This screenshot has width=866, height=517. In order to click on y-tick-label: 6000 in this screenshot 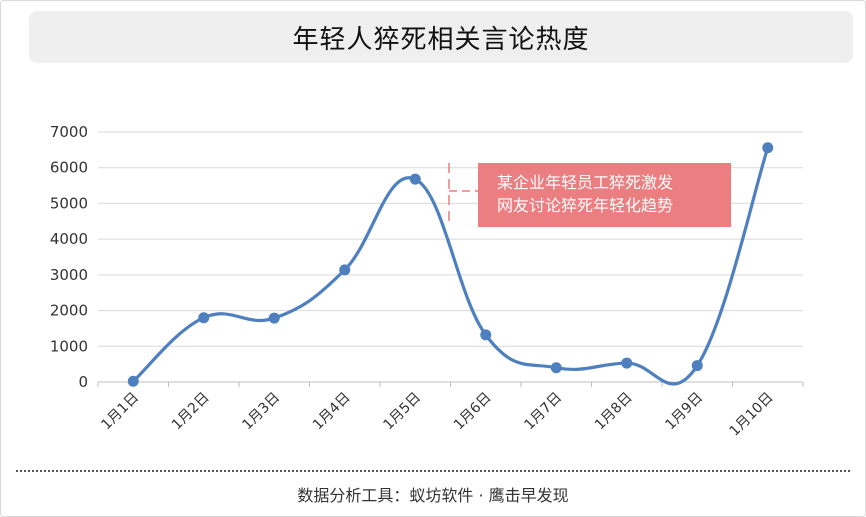, I will do `click(69, 168)`.